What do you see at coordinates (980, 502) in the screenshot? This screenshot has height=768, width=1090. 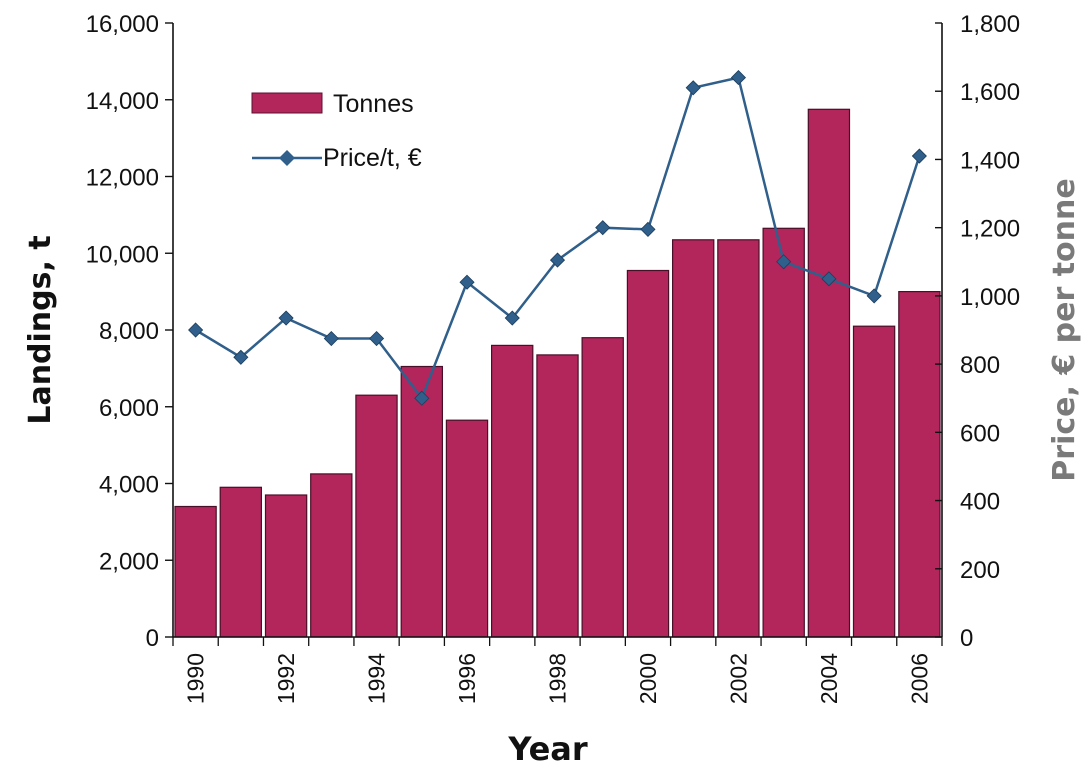 I see `y-tick-label-right: 400` at bounding box center [980, 502].